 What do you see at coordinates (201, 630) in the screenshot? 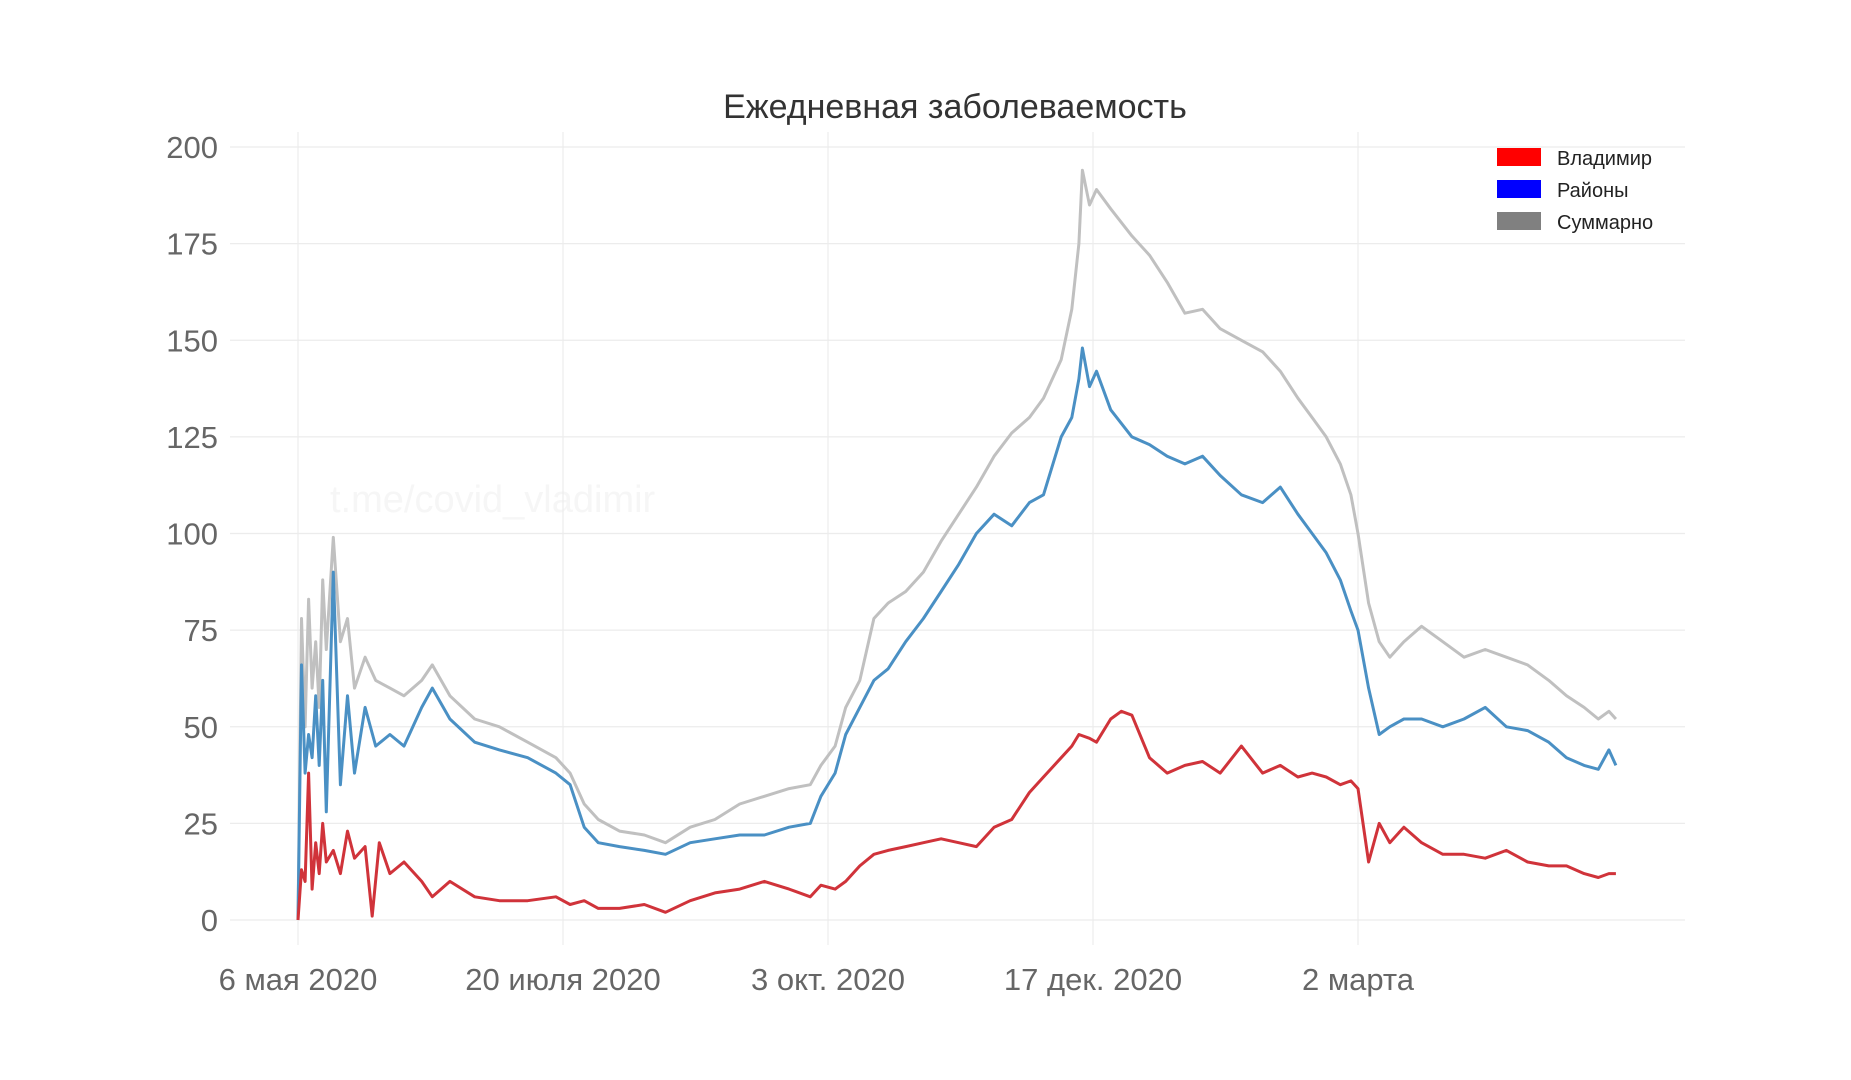
I see `y-tick-label: 75` at bounding box center [201, 630].